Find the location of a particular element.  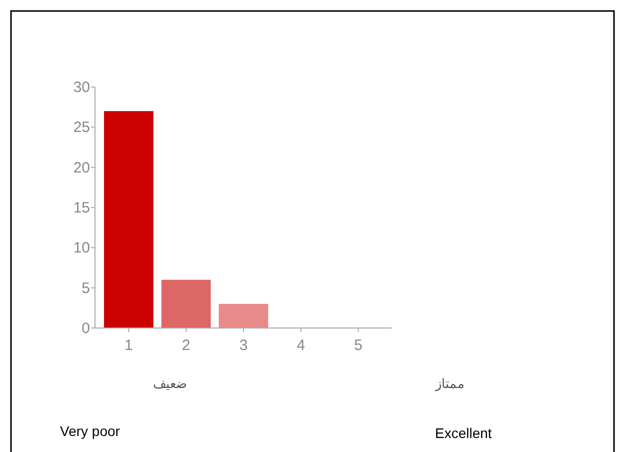

y-tick-label: 25 is located at coordinates (81, 127).